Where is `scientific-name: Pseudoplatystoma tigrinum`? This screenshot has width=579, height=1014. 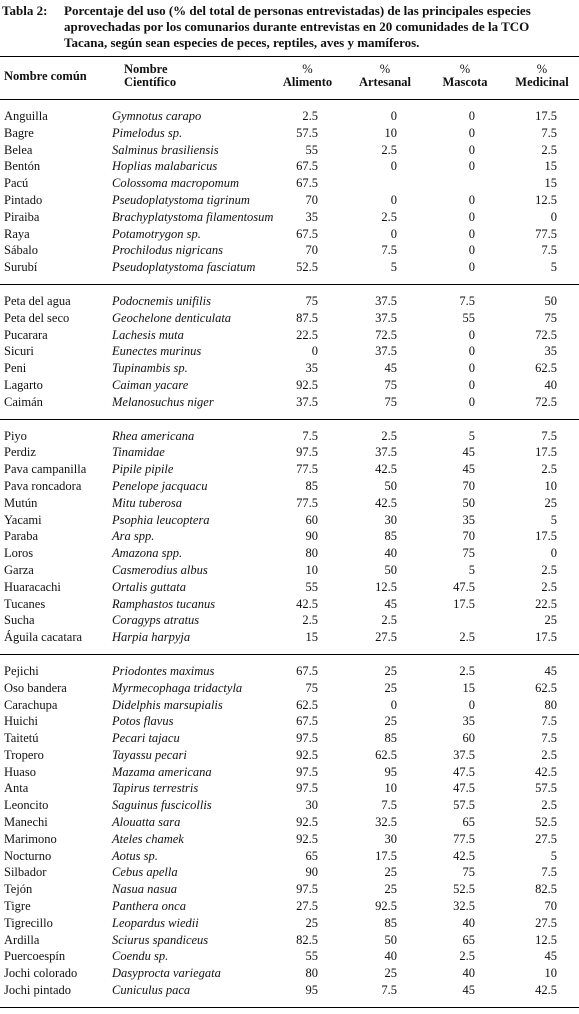
scientific-name: Pseudoplatystoma tigrinum is located at coordinates (181, 199).